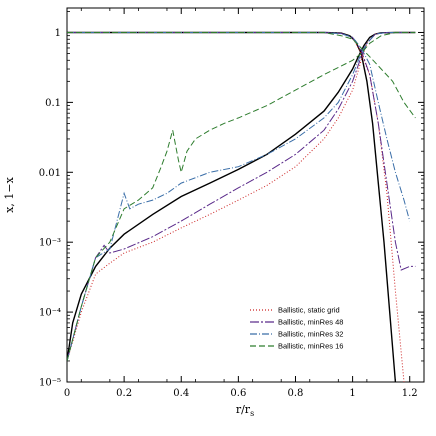 Image resolution: width=436 pixels, height=436 pixels. What do you see at coordinates (310, 322) in the screenshot?
I see `legend-entry: Ballistic, minRes 48` at bounding box center [310, 322].